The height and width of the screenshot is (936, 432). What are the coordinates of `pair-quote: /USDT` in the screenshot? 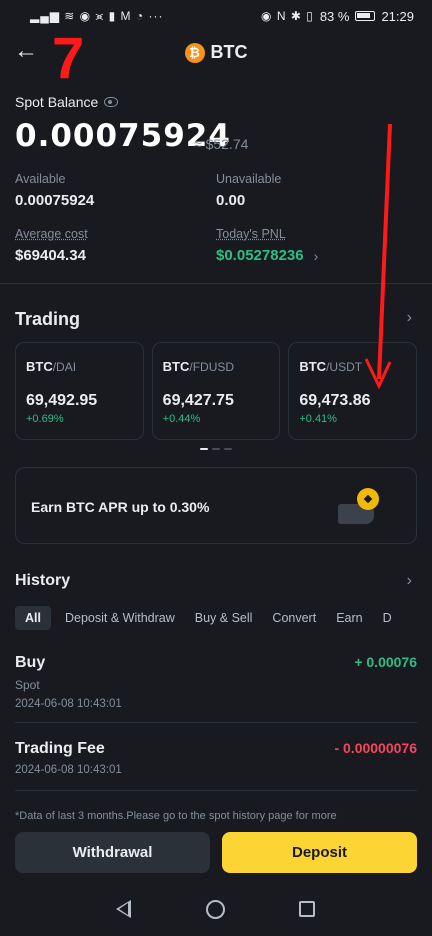 It's located at (344, 367).